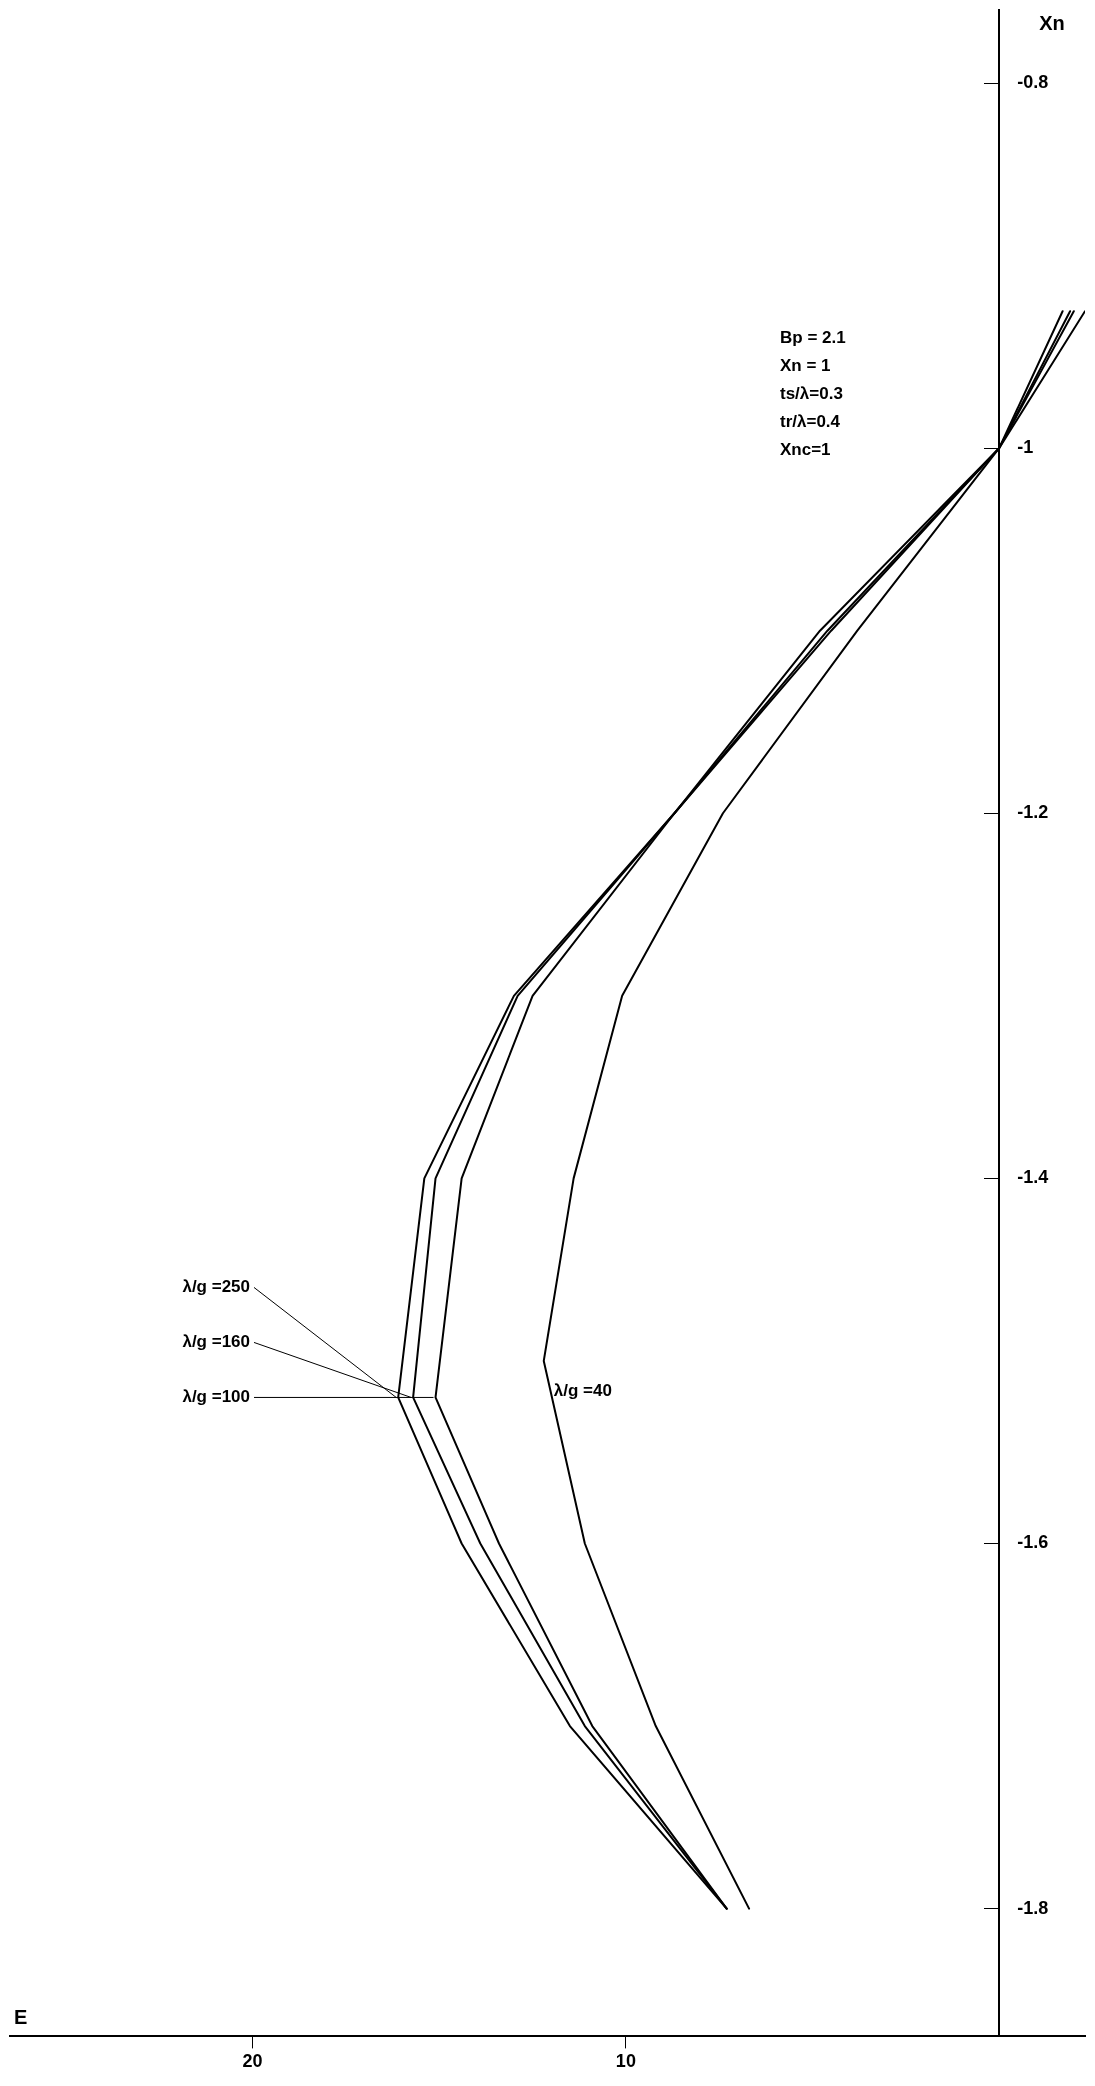 This screenshot has width=1095, height=2086. Describe the element at coordinates (582, 1390) in the screenshot. I see `series-label: λ/g =40` at that location.